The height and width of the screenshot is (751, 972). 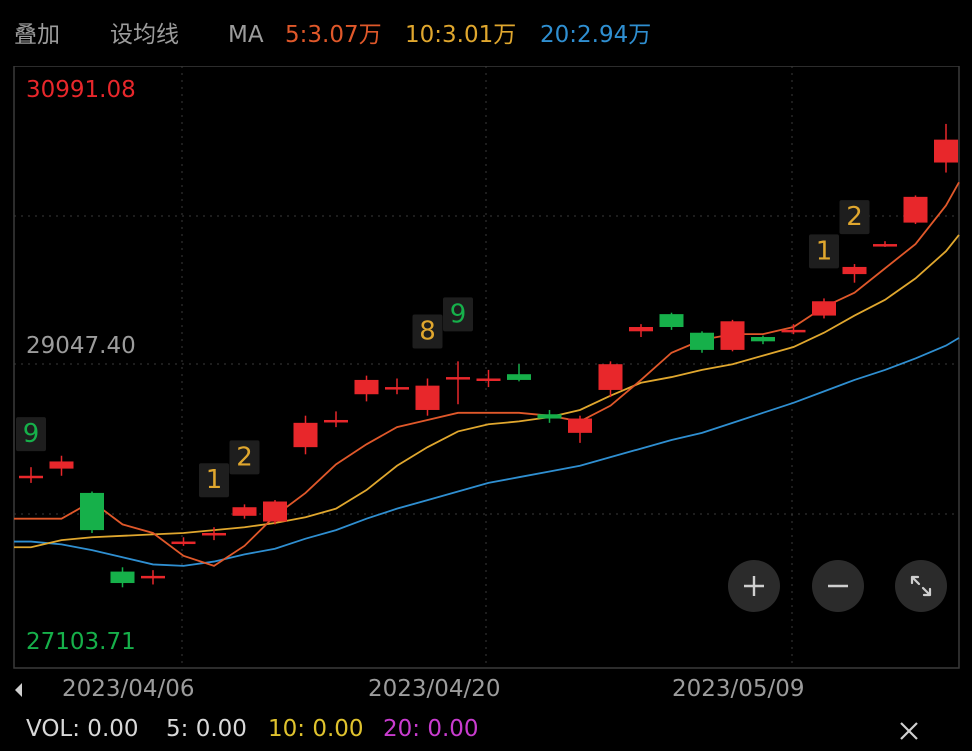 I want to click on signal-label: 8, so click(x=427, y=331).